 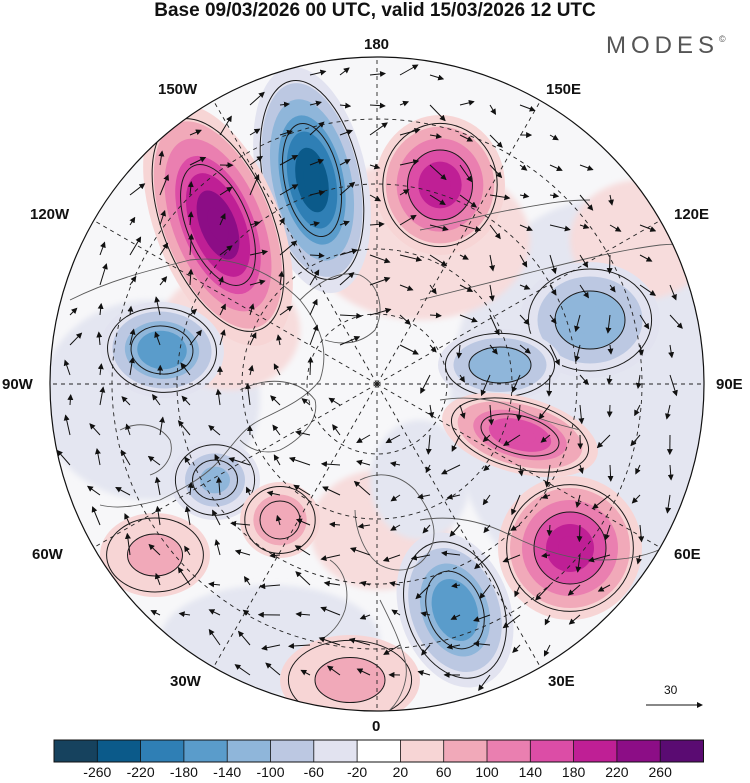 What do you see at coordinates (270, 772) in the screenshot?
I see `colorbar-label: -100` at bounding box center [270, 772].